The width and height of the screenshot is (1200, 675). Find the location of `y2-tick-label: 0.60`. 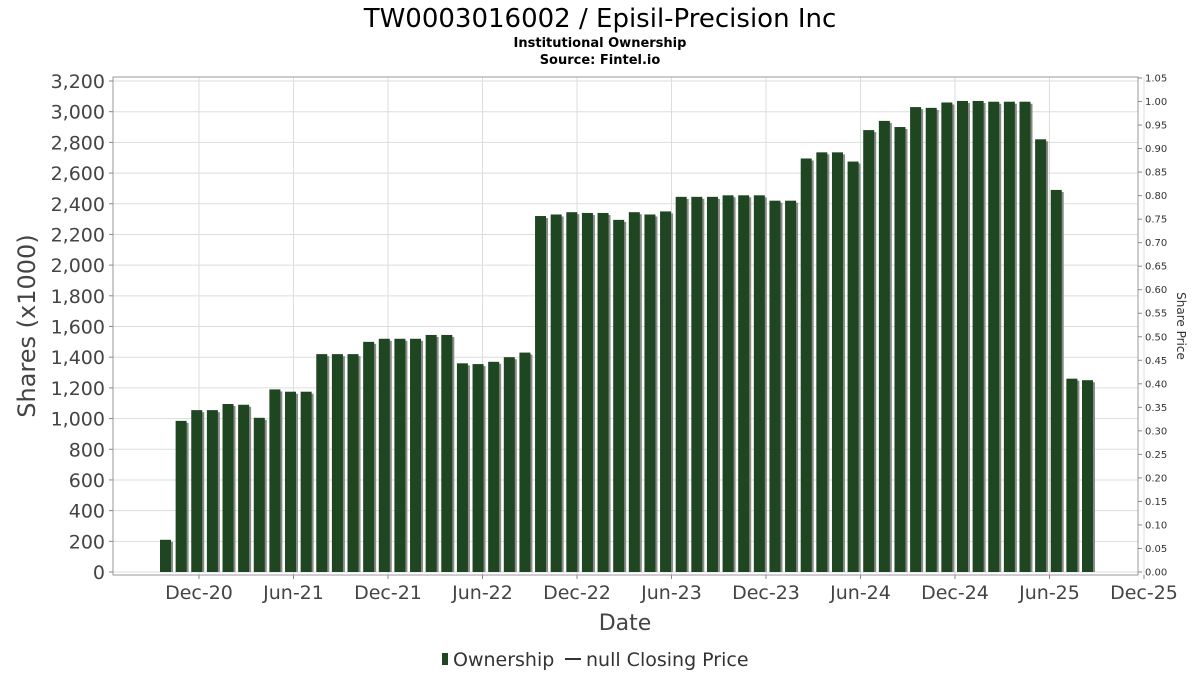

y2-tick-label: 0.60 is located at coordinates (1156, 290).